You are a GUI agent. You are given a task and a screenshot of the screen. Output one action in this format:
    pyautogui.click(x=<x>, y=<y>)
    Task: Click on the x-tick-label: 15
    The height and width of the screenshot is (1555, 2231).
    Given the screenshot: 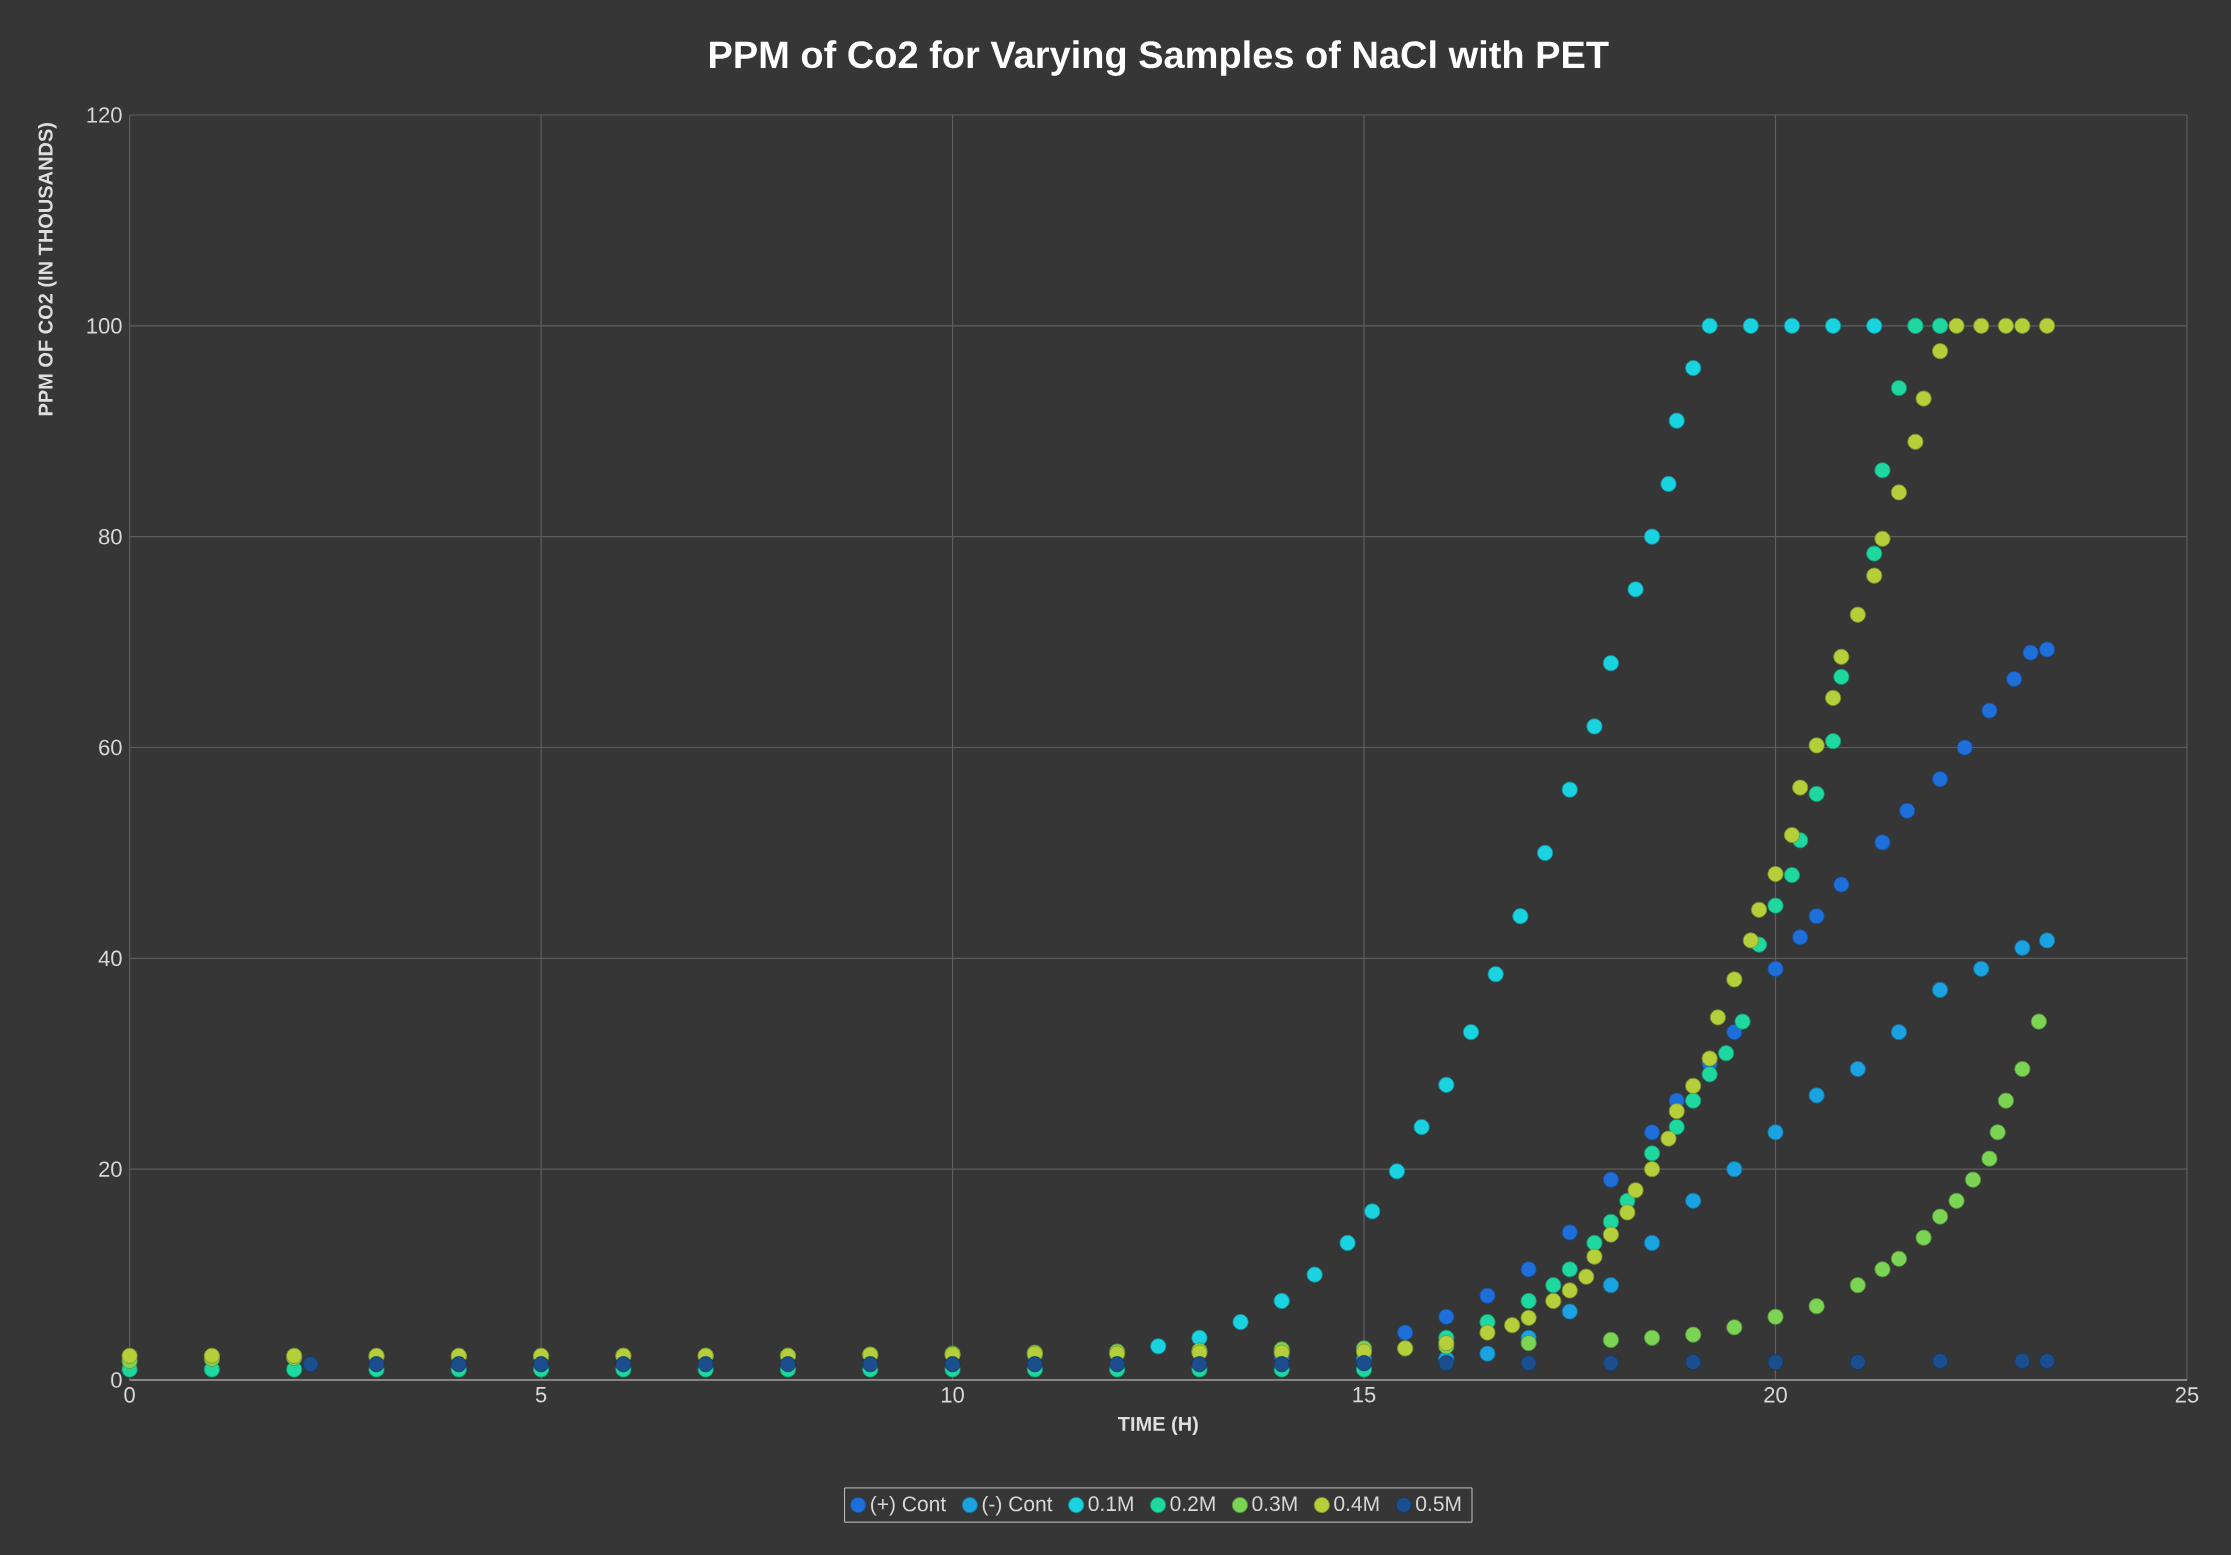 What is the action you would take?
    pyautogui.click(x=1364, y=1395)
    